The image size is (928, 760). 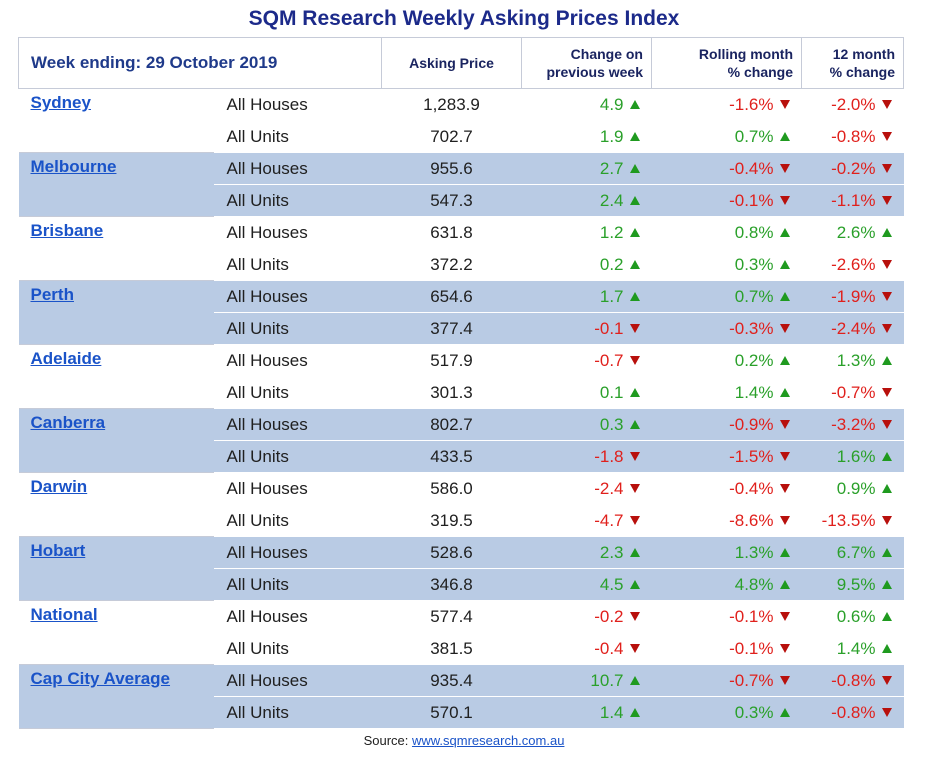 What do you see at coordinates (68, 422) in the screenshot?
I see `city-link: Canberra` at bounding box center [68, 422].